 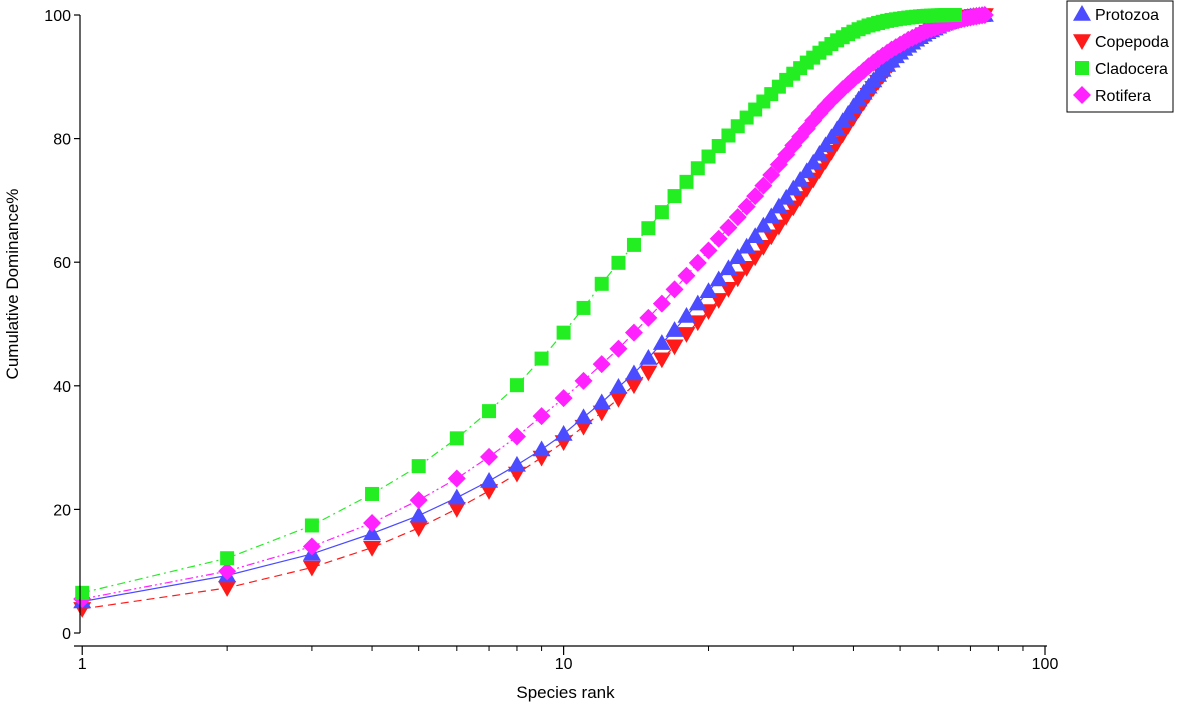 What do you see at coordinates (1082, 68) in the screenshot?
I see `legend-marker-cladocera` at bounding box center [1082, 68].